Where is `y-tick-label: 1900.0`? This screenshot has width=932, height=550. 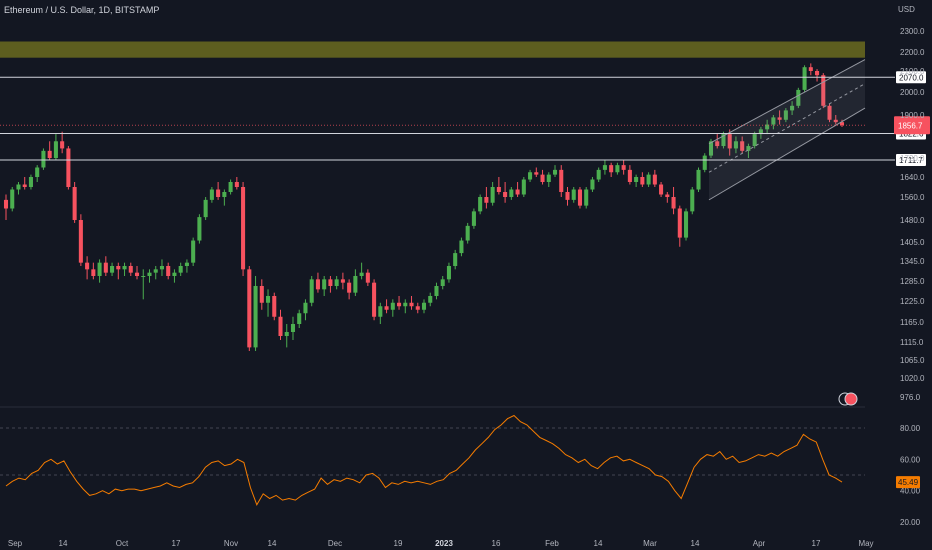
y-tick-label: 1900.0 is located at coordinates (912, 115).